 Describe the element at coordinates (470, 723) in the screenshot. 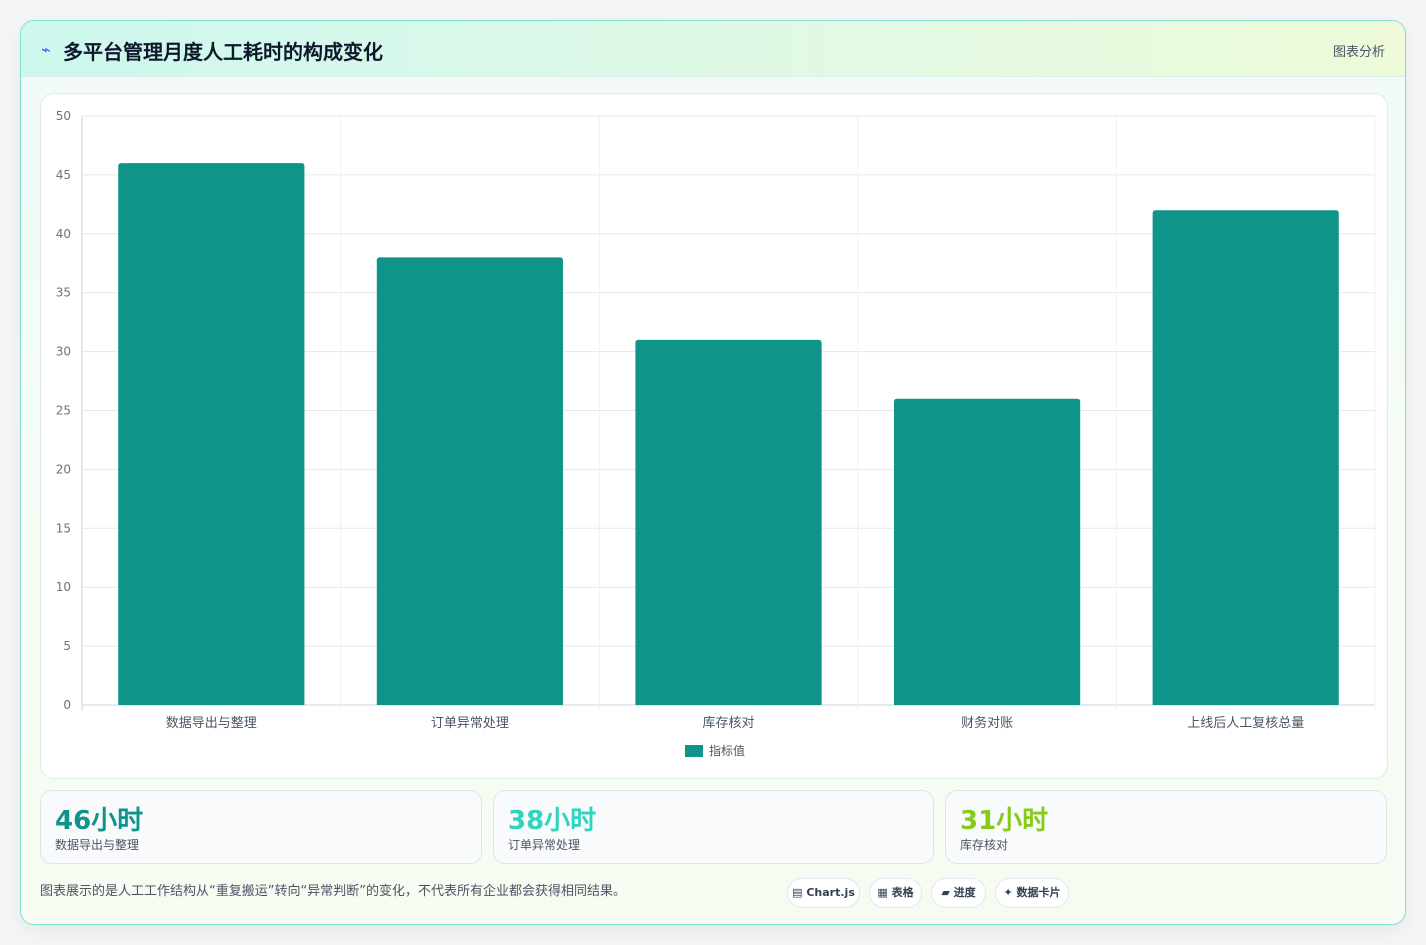

I see `x-tick-label: 订单异常处理` at that location.